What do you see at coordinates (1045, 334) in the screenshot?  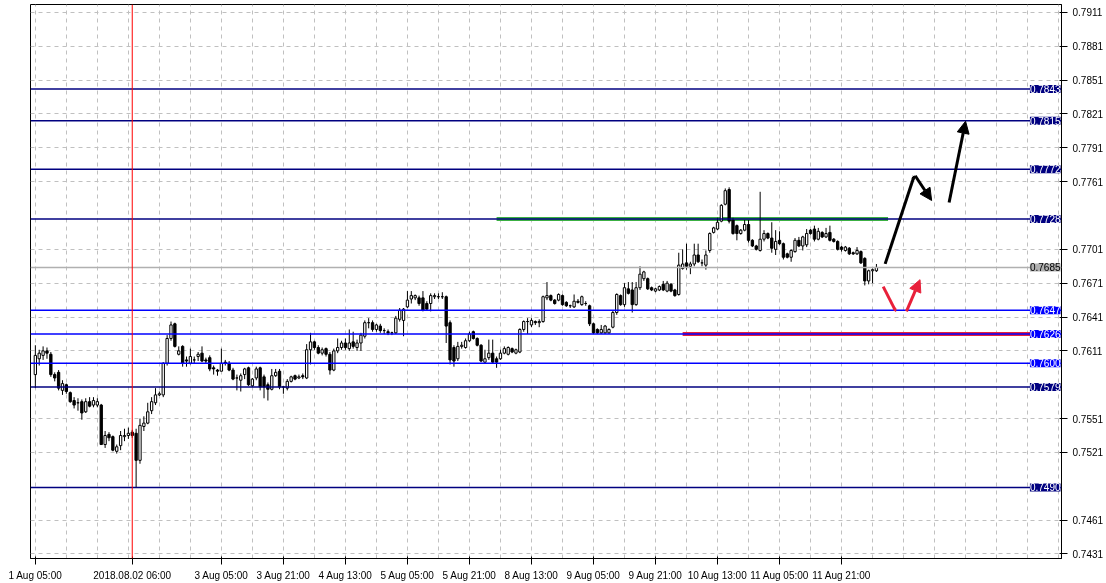 I see `ref-line-label: 0.7626` at bounding box center [1045, 334].